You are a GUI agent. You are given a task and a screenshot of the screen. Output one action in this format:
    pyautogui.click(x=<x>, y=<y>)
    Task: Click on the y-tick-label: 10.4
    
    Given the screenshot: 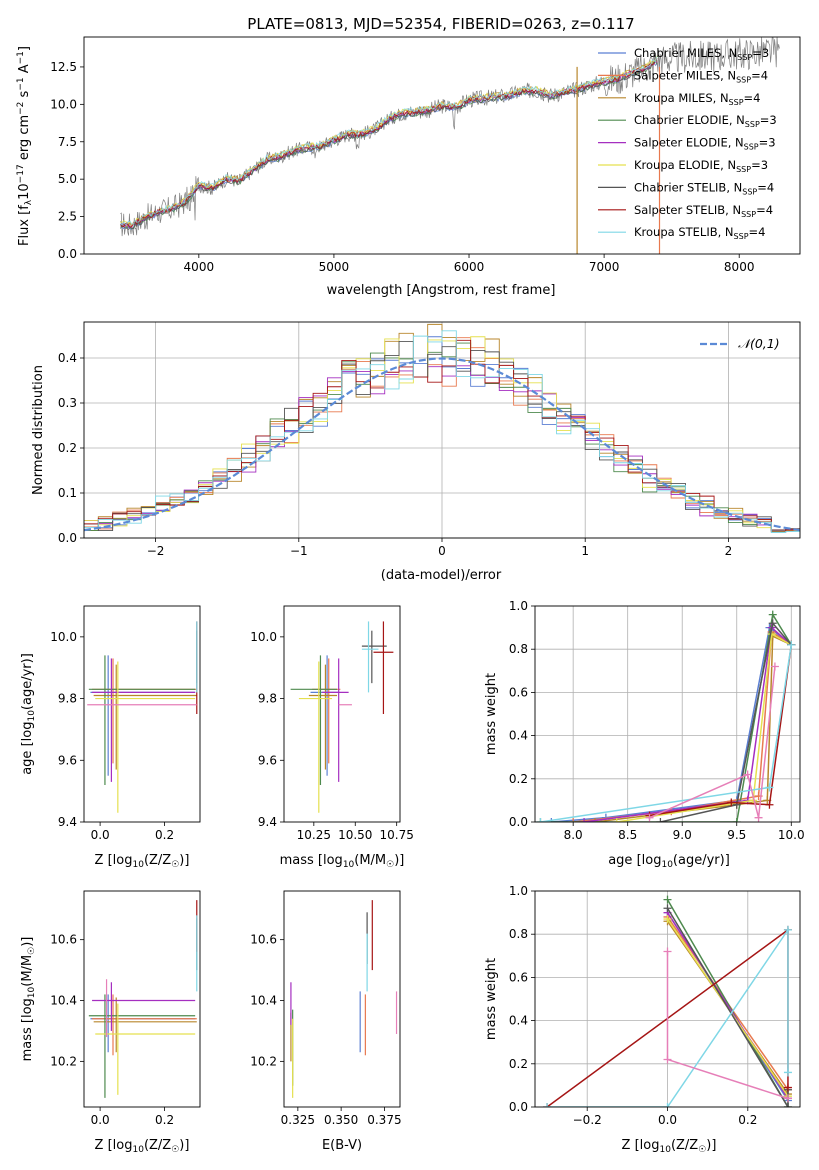 What is the action you would take?
    pyautogui.click(x=63, y=1001)
    